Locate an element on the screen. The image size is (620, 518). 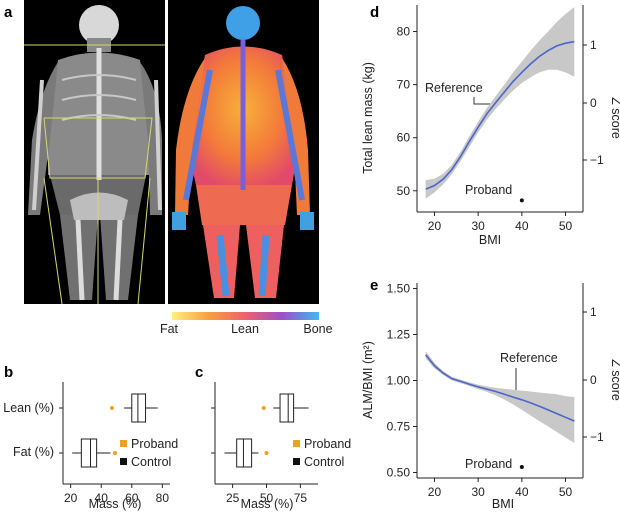
panel-c-xtick-label: 50 is located at coordinates (267, 498).